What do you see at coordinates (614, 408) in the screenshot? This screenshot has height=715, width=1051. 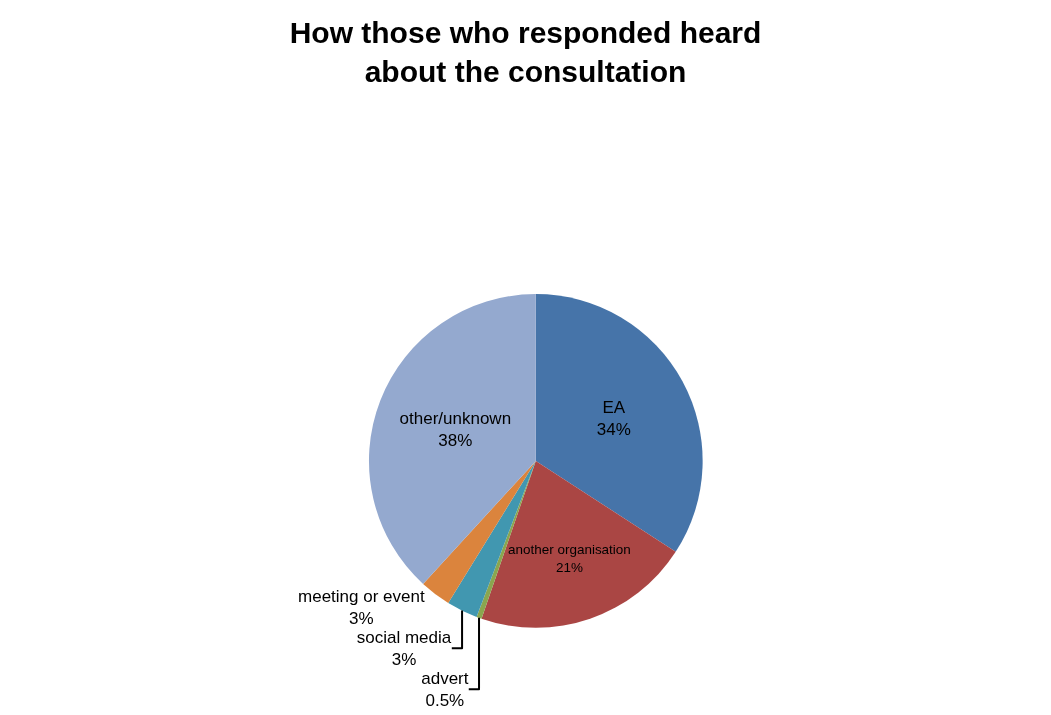 I see `slice-label: EA` at bounding box center [614, 408].